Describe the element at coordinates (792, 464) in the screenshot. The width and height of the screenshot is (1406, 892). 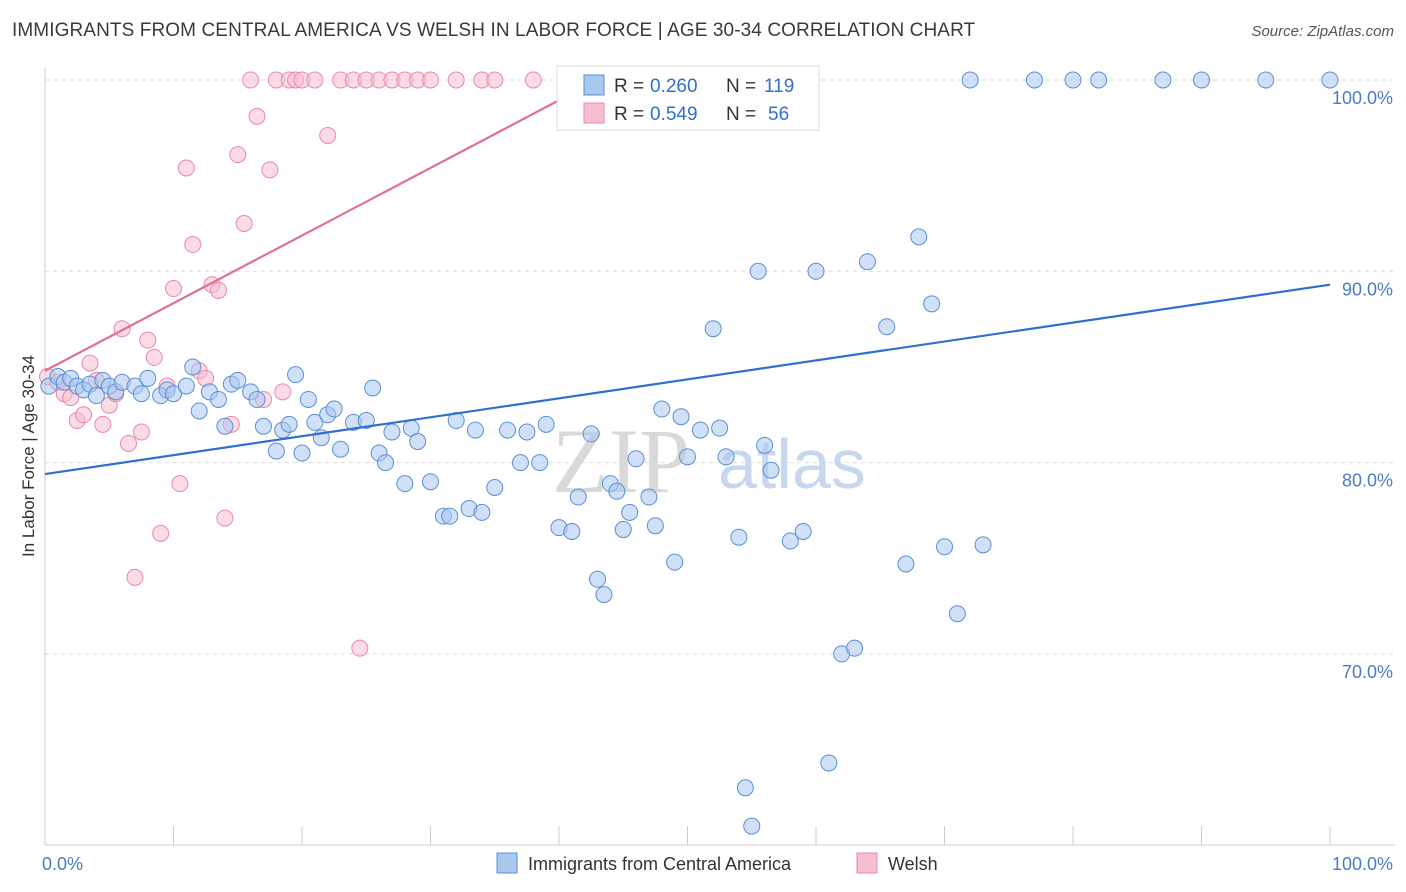
I see `watermark-atlas: atlas` at that location.